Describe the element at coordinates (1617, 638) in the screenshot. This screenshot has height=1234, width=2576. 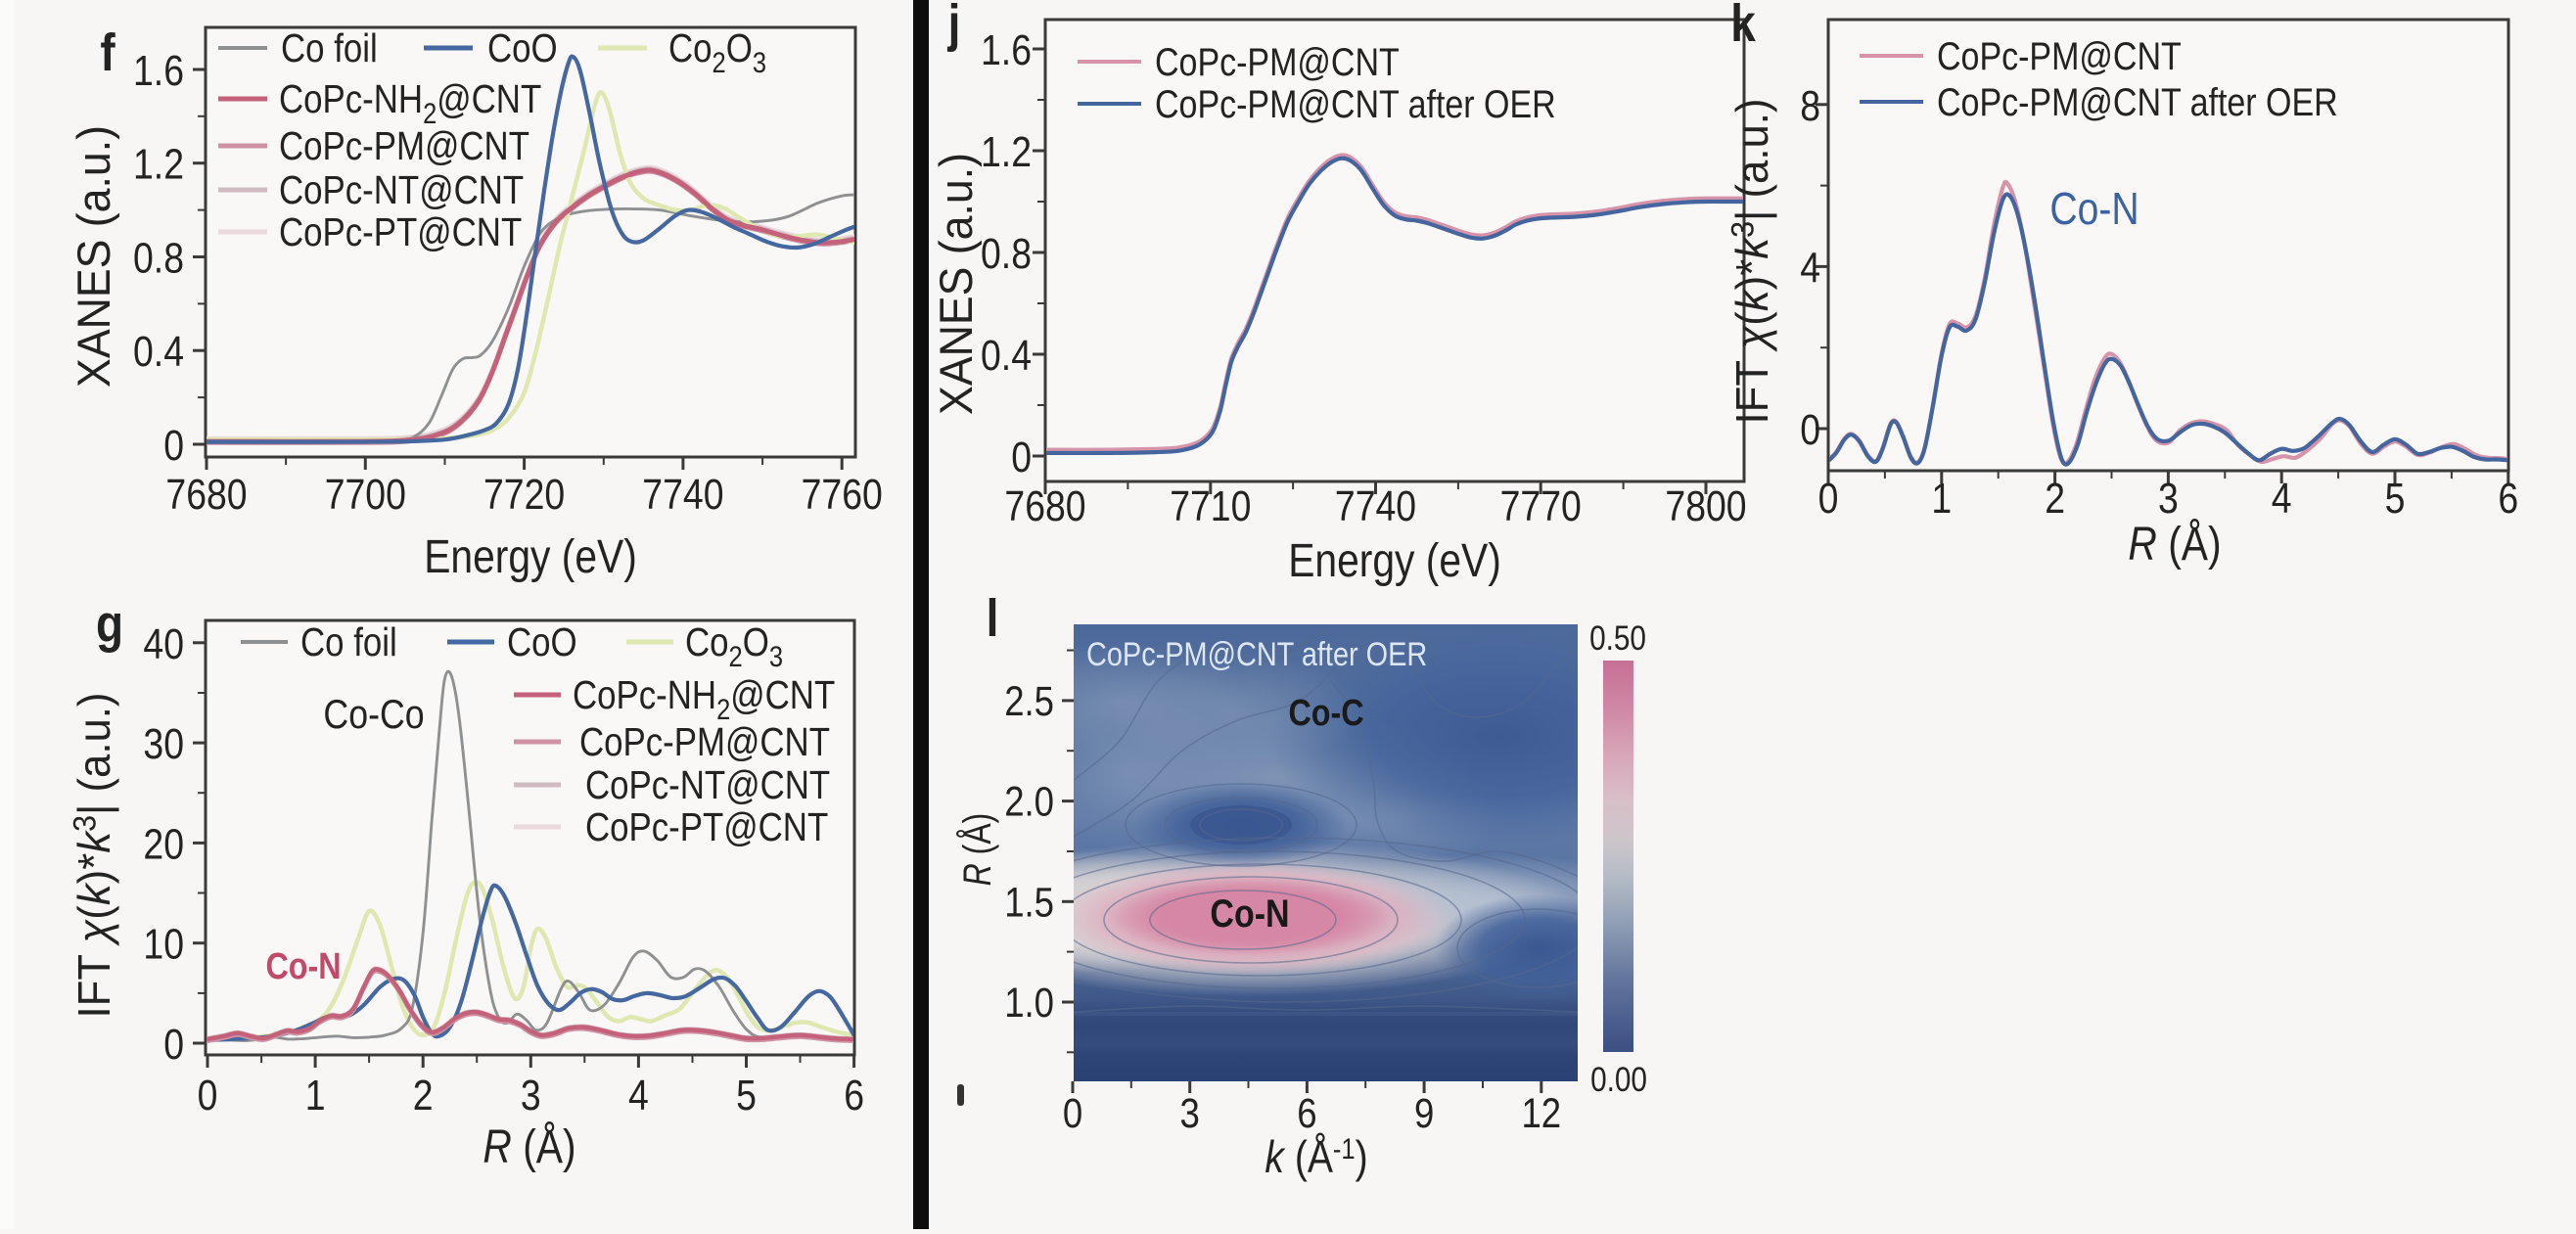
I see `svg-text: 0.50` at that location.